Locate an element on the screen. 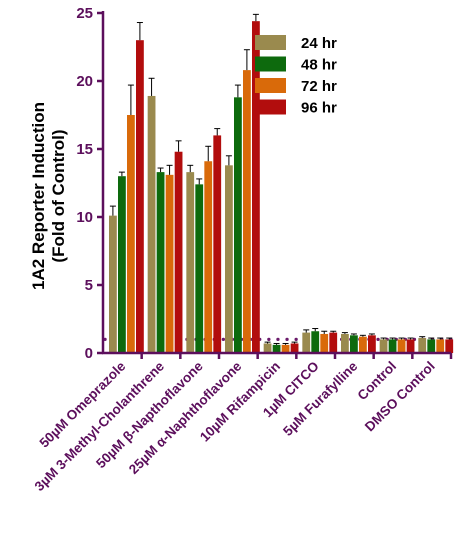  category-label-8: DMSO Control is located at coordinates (400, 397).